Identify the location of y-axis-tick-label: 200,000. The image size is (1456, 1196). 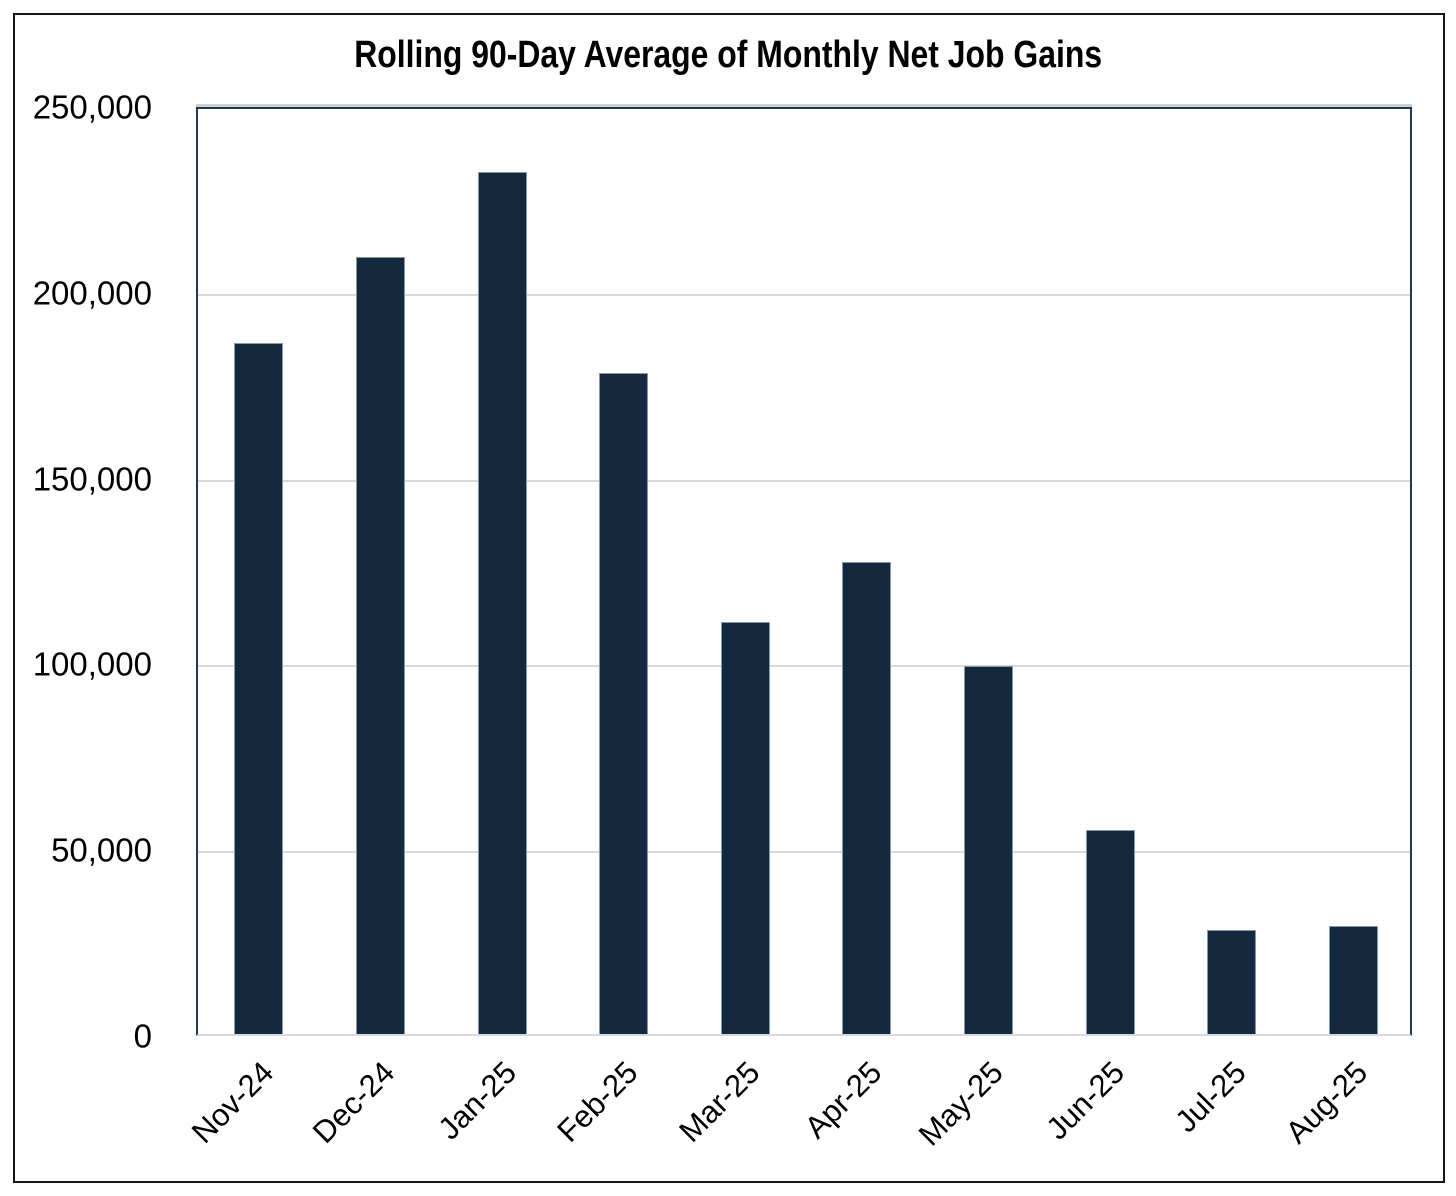
(92, 293).